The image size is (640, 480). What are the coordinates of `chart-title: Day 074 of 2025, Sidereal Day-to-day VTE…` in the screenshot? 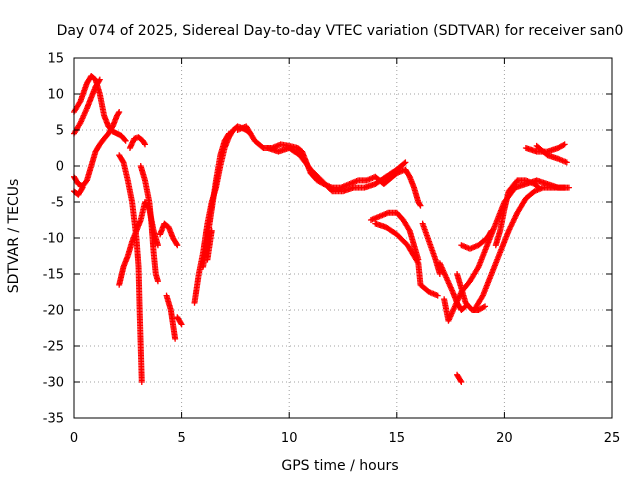 It's located at (340, 31).